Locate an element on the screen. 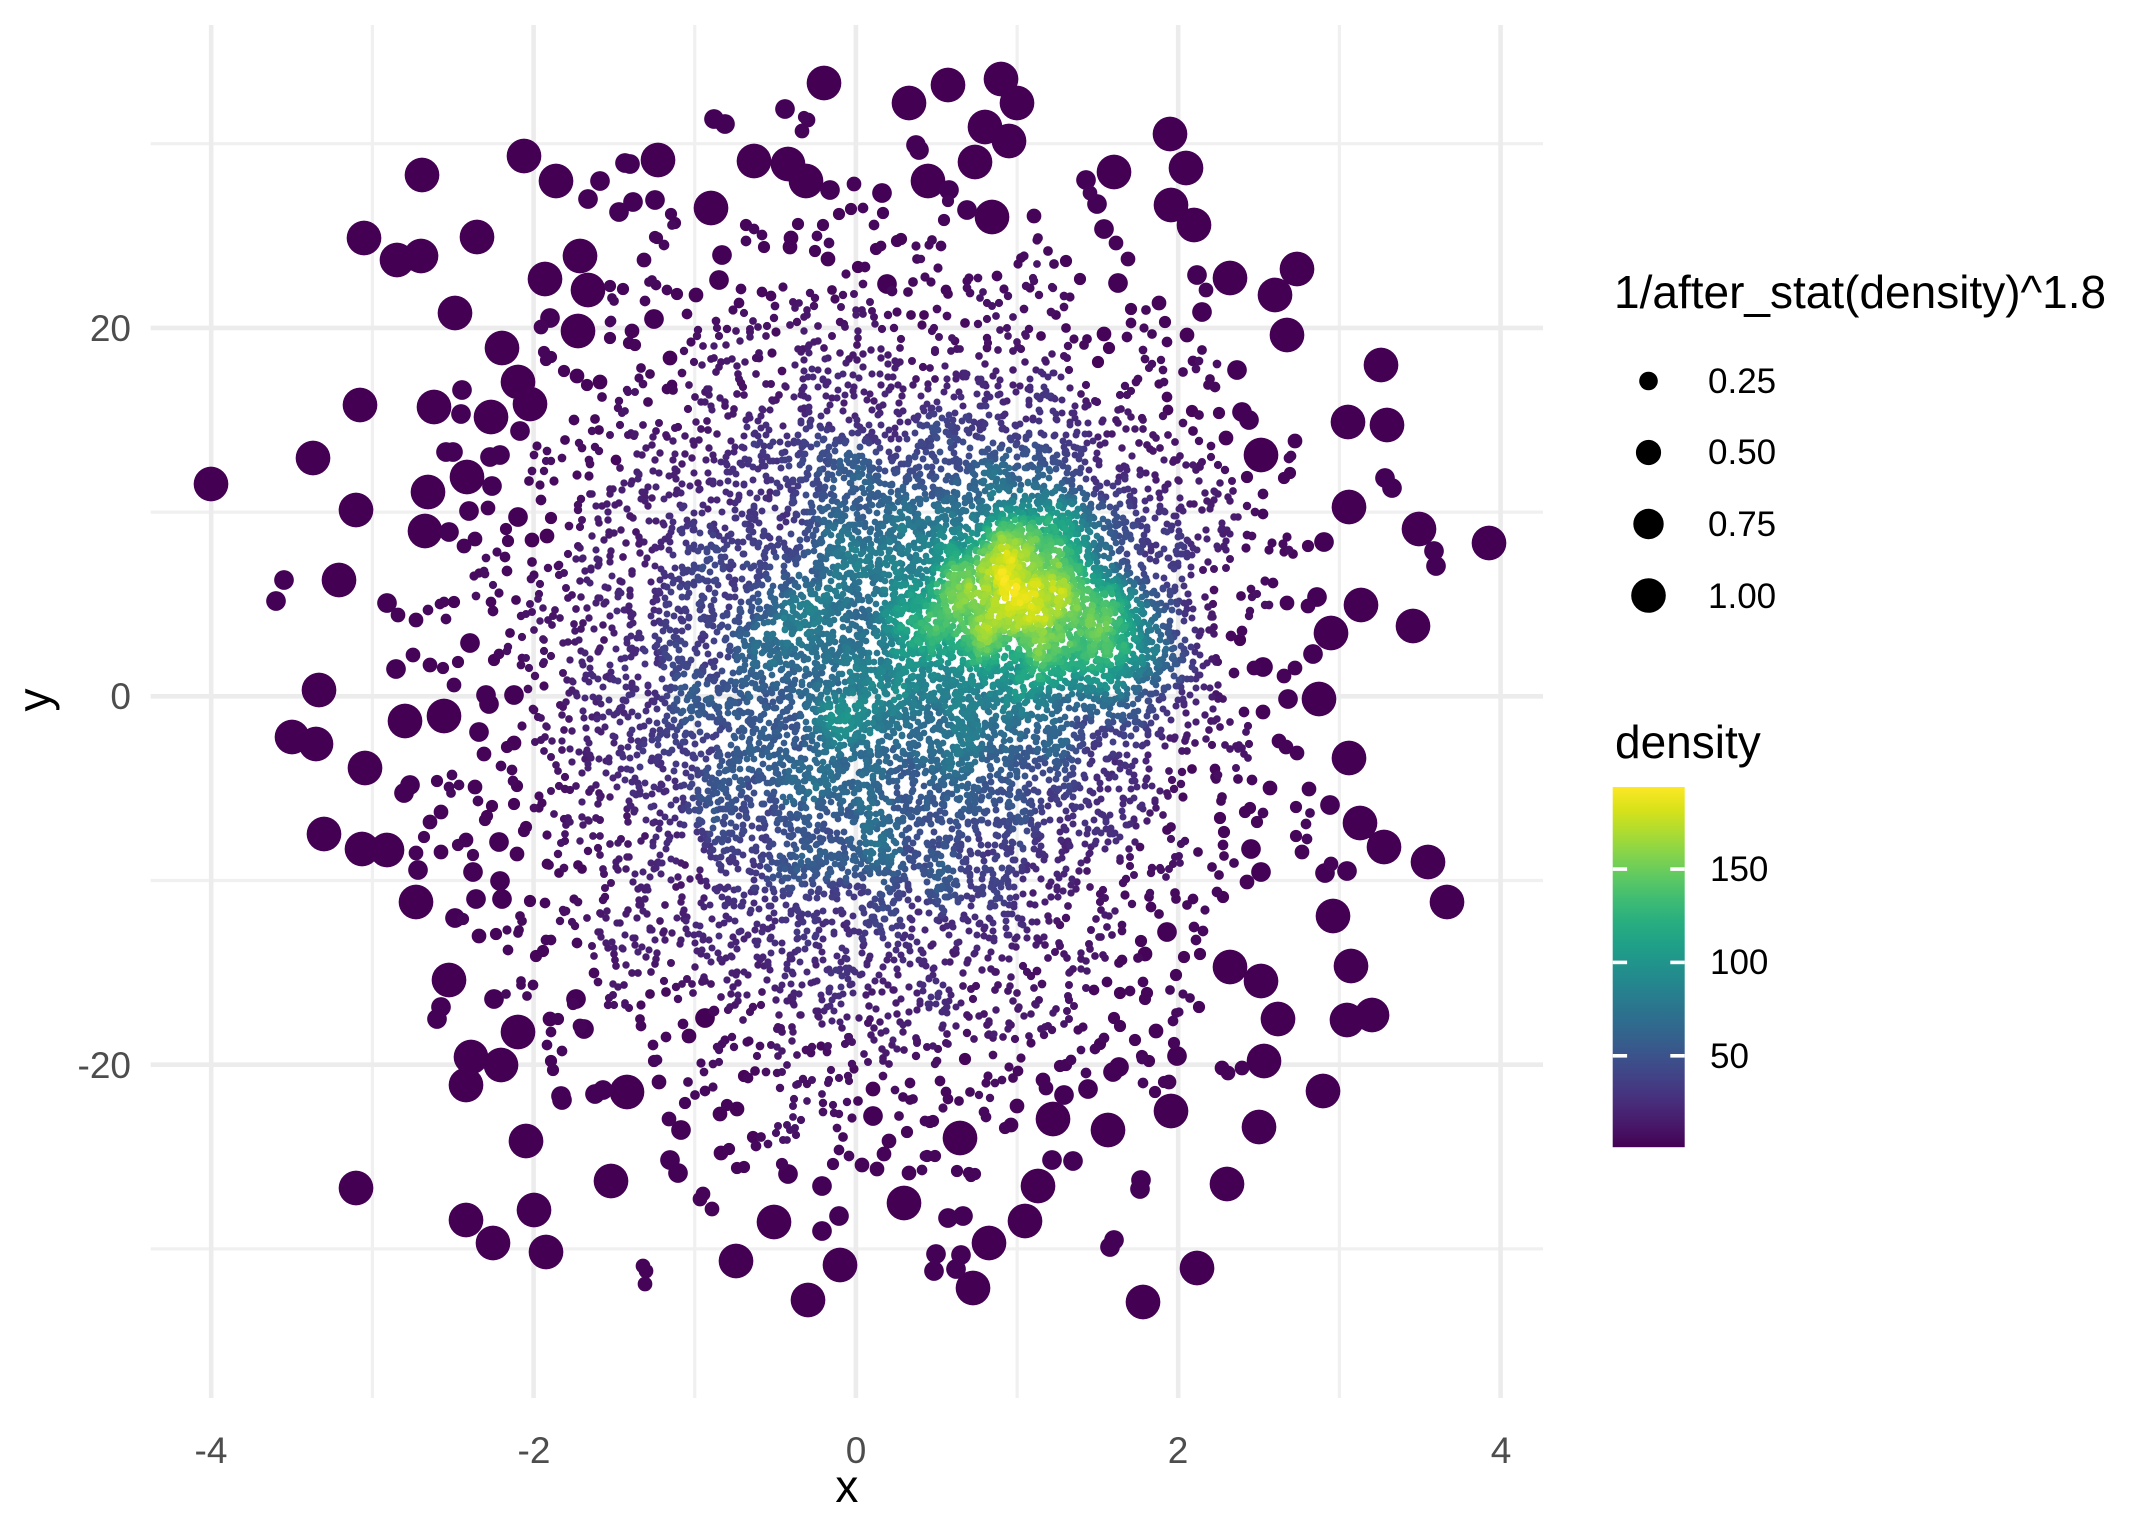  svg-text: 2 is located at coordinates (1178, 1450).